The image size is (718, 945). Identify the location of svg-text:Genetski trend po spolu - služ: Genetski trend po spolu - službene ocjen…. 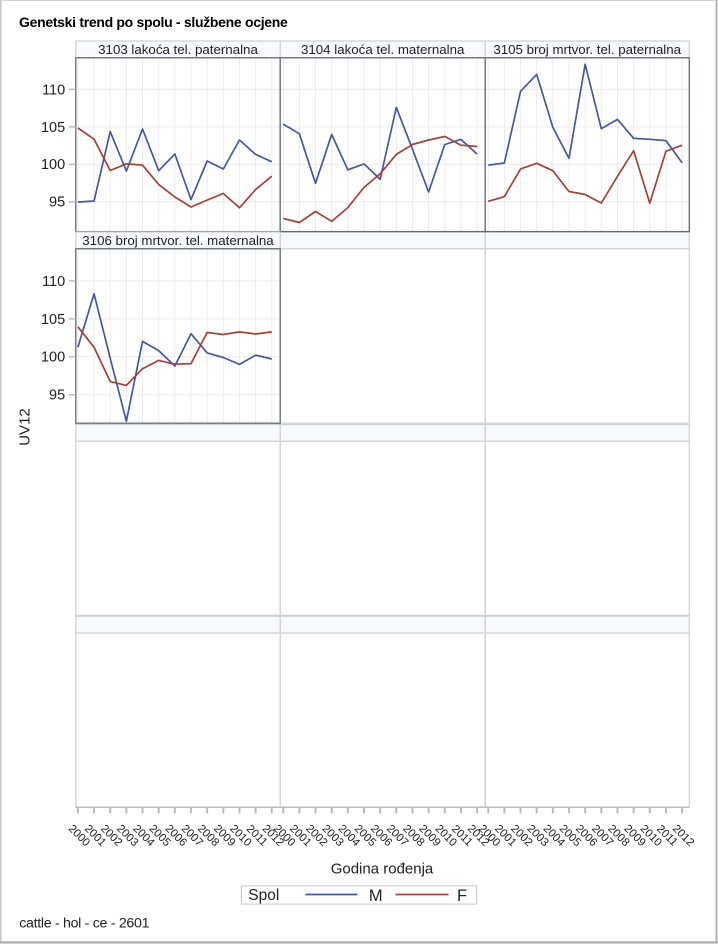
(153, 22).